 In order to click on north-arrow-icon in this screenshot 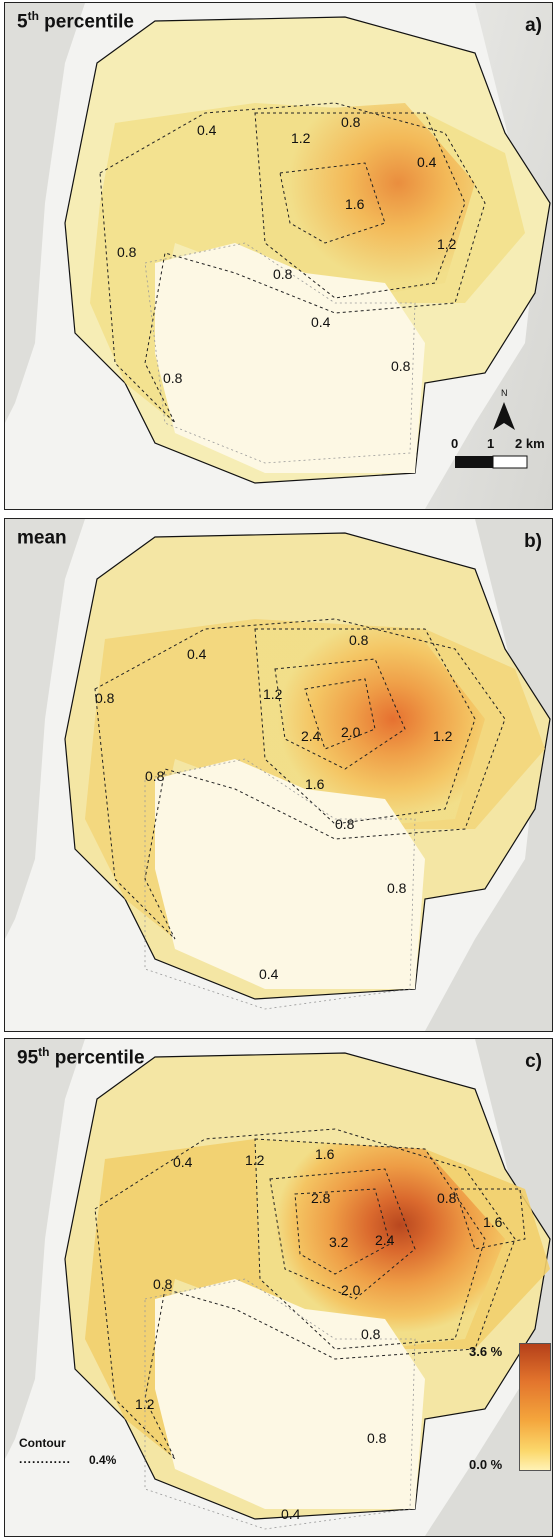, I will do `click(504, 416)`.